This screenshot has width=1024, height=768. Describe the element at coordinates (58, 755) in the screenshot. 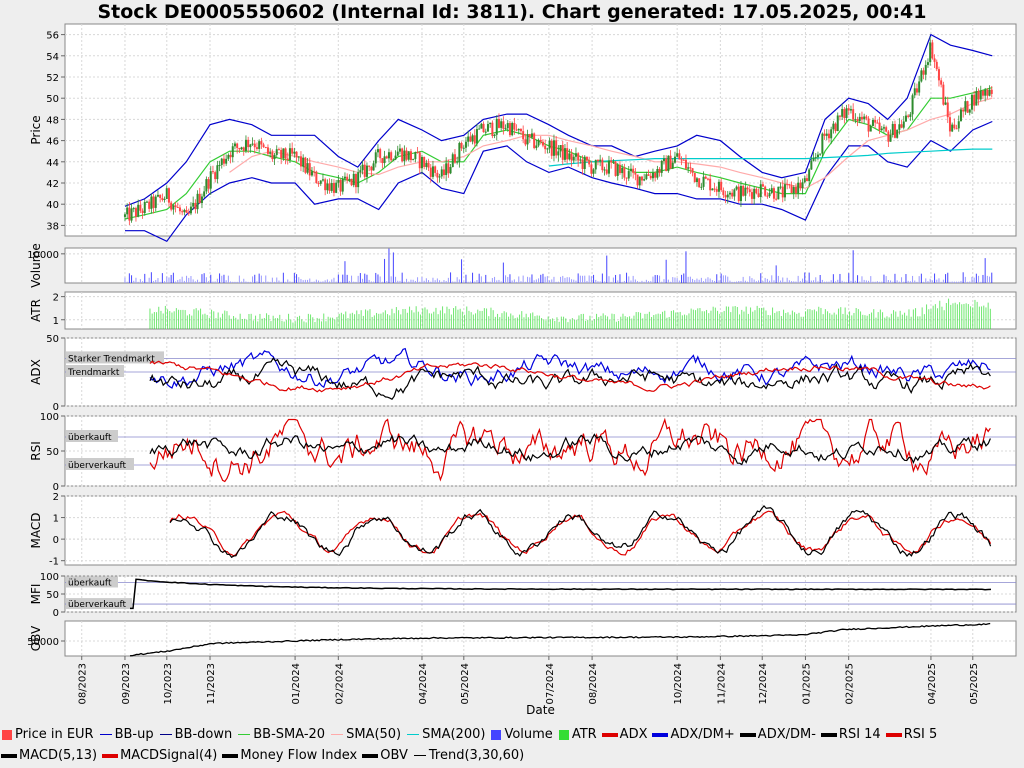

I see `legend-label: MACD(5,13)` at that location.